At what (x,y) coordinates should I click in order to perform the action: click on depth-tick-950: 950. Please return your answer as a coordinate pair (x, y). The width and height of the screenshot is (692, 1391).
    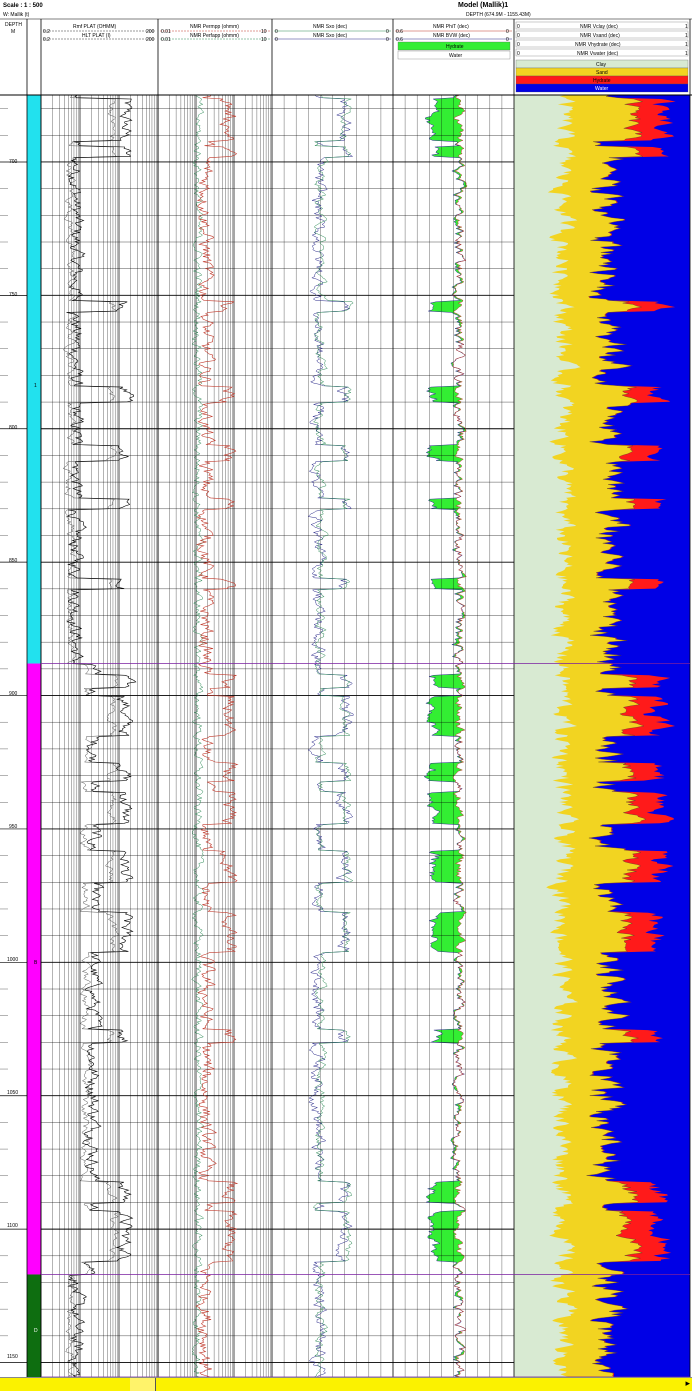
    Looking at the image, I should click on (13, 827).